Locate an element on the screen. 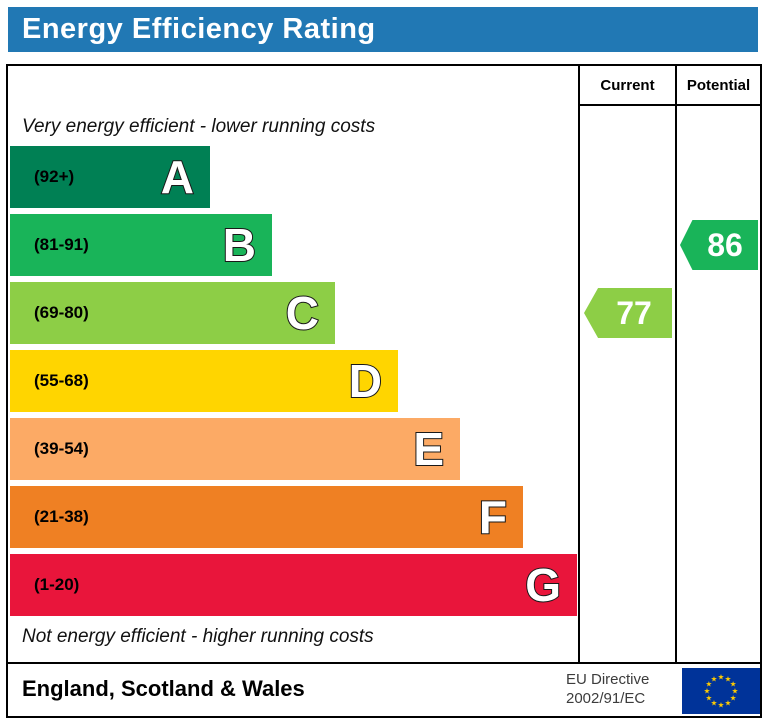 Image resolution: width=768 pixels, height=722 pixels. band-e-range: (39-54) is located at coordinates (61, 448).